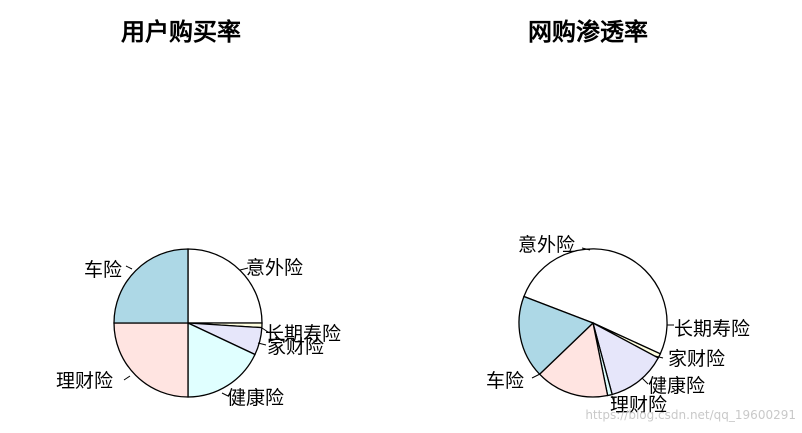  I want to click on slice-label-1-3: 家财险, so click(295, 347).